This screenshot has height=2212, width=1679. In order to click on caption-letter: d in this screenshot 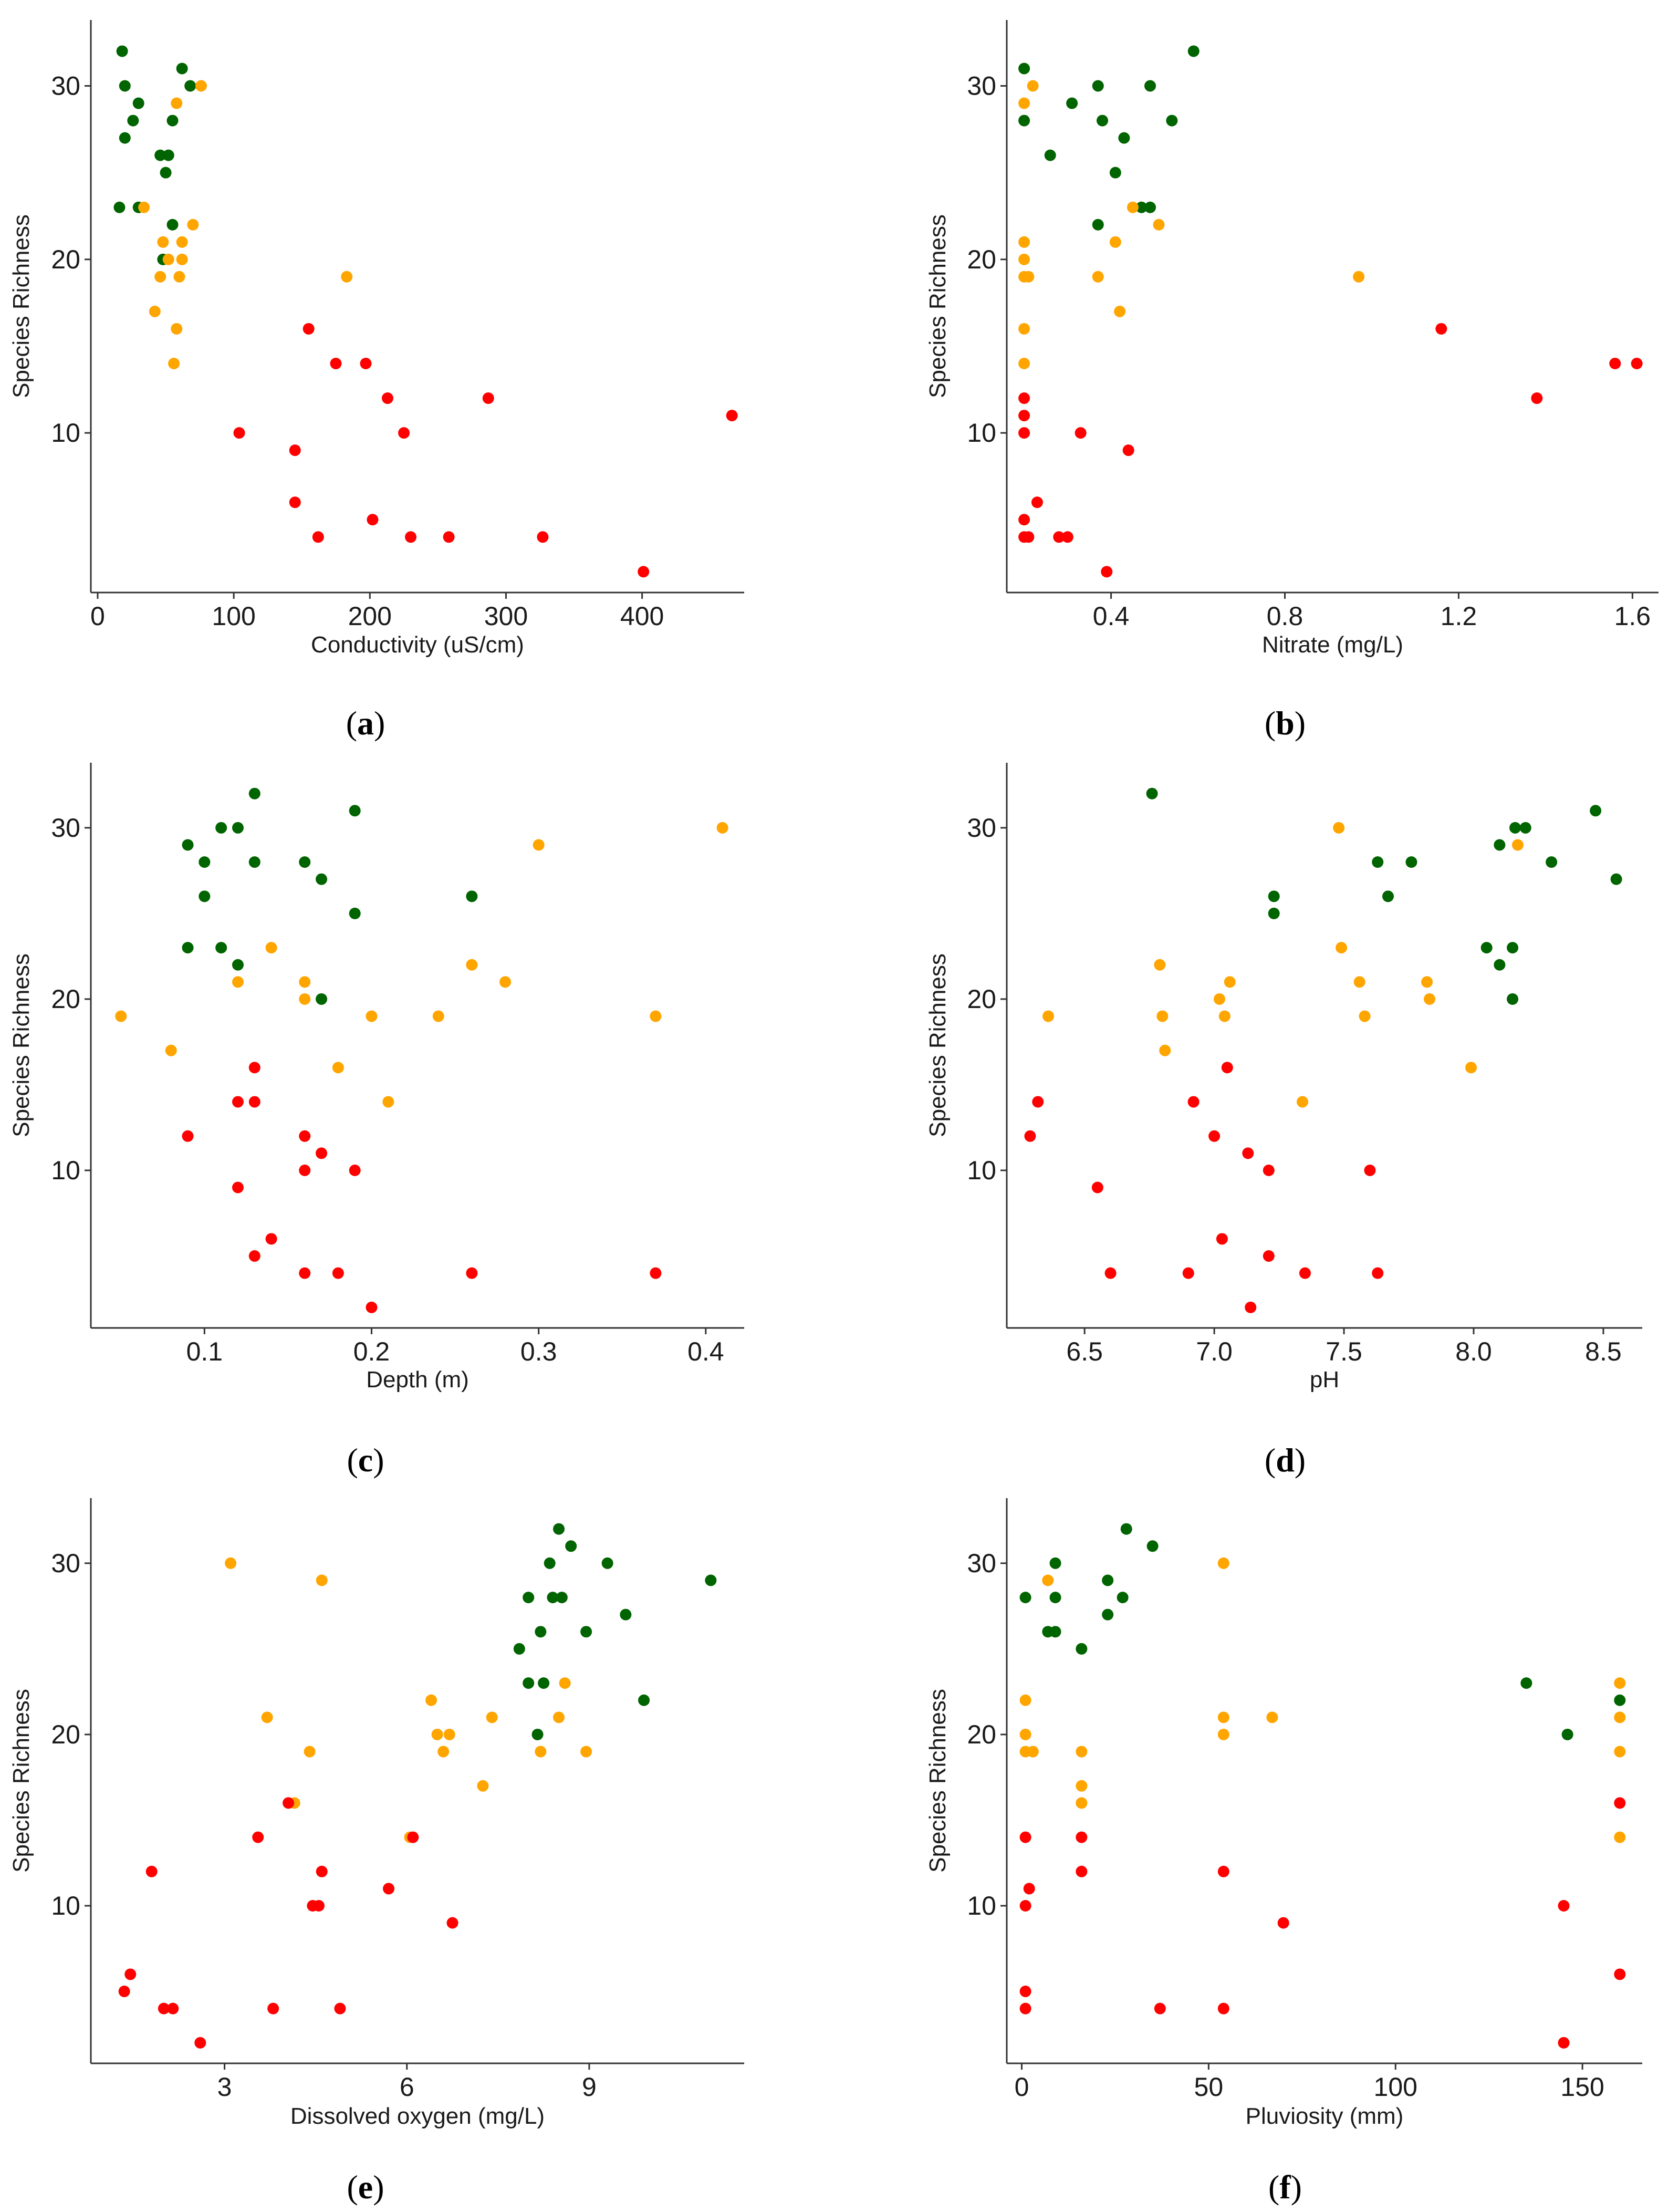, I will do `click(1285, 1460)`.